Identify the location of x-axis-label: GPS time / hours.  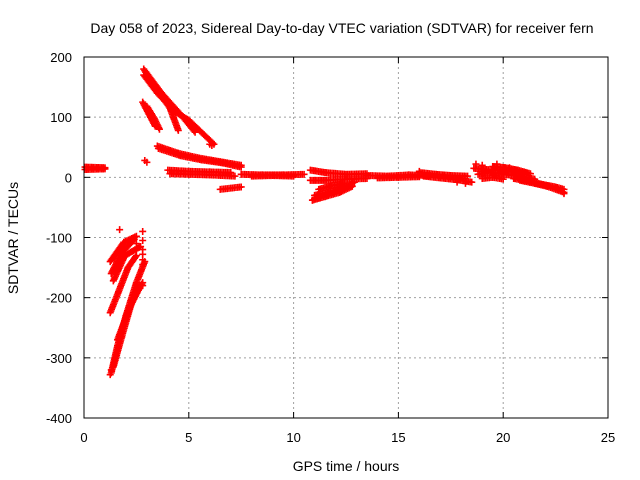
(346, 466).